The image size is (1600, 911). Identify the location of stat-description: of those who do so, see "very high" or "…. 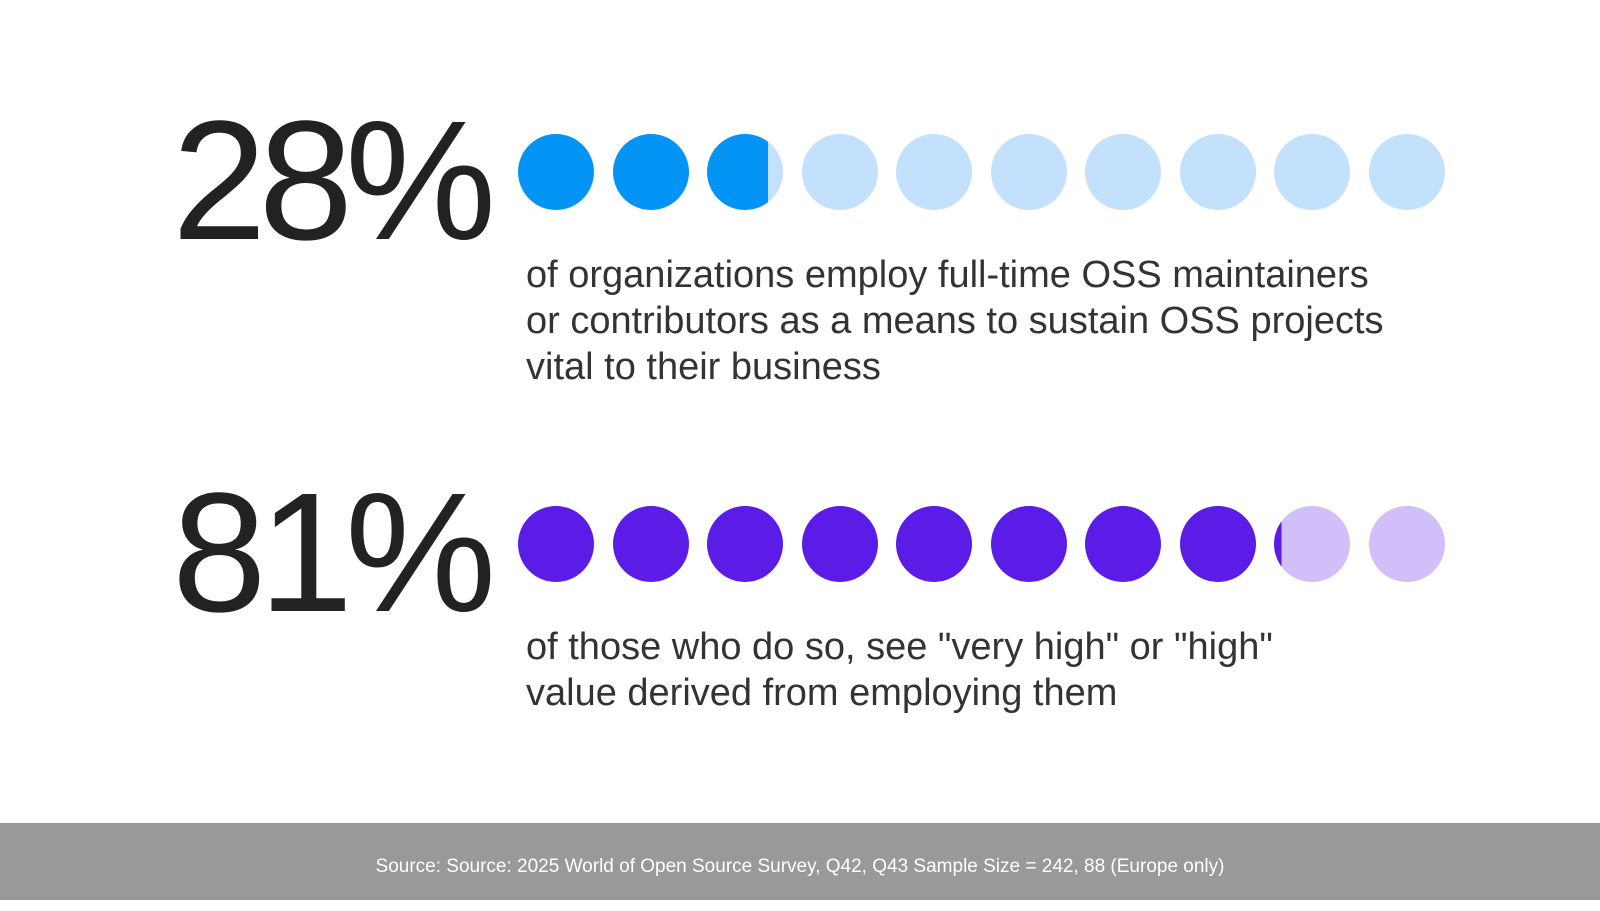
(996, 670).